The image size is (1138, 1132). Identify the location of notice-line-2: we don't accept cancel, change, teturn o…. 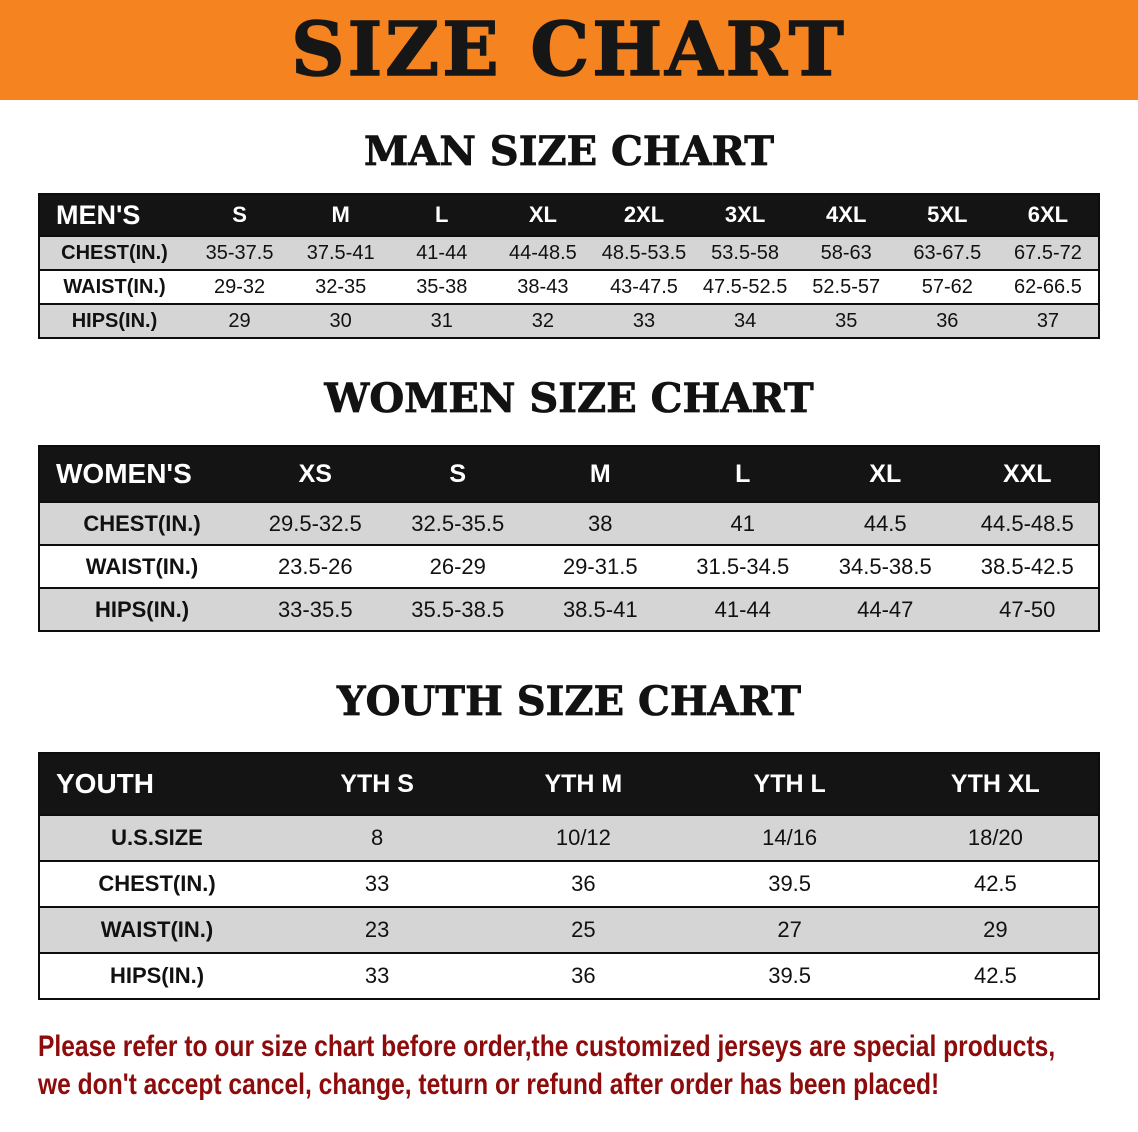
(489, 1085).